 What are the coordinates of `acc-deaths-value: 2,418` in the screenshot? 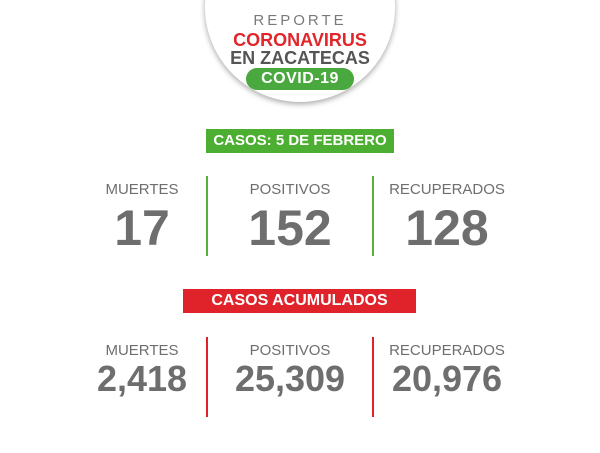 It's located at (142, 378).